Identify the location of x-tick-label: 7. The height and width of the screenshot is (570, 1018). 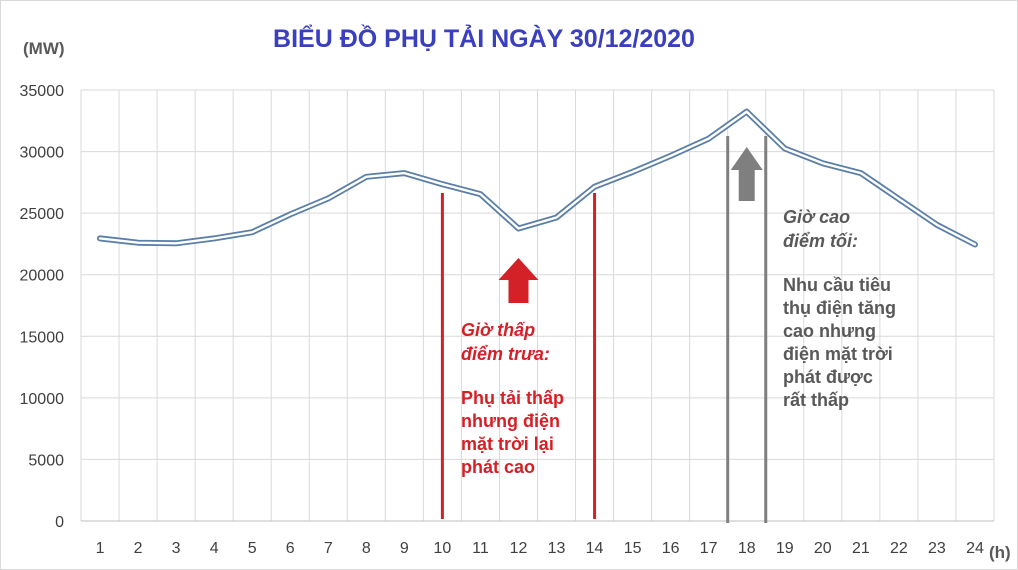
(328, 548).